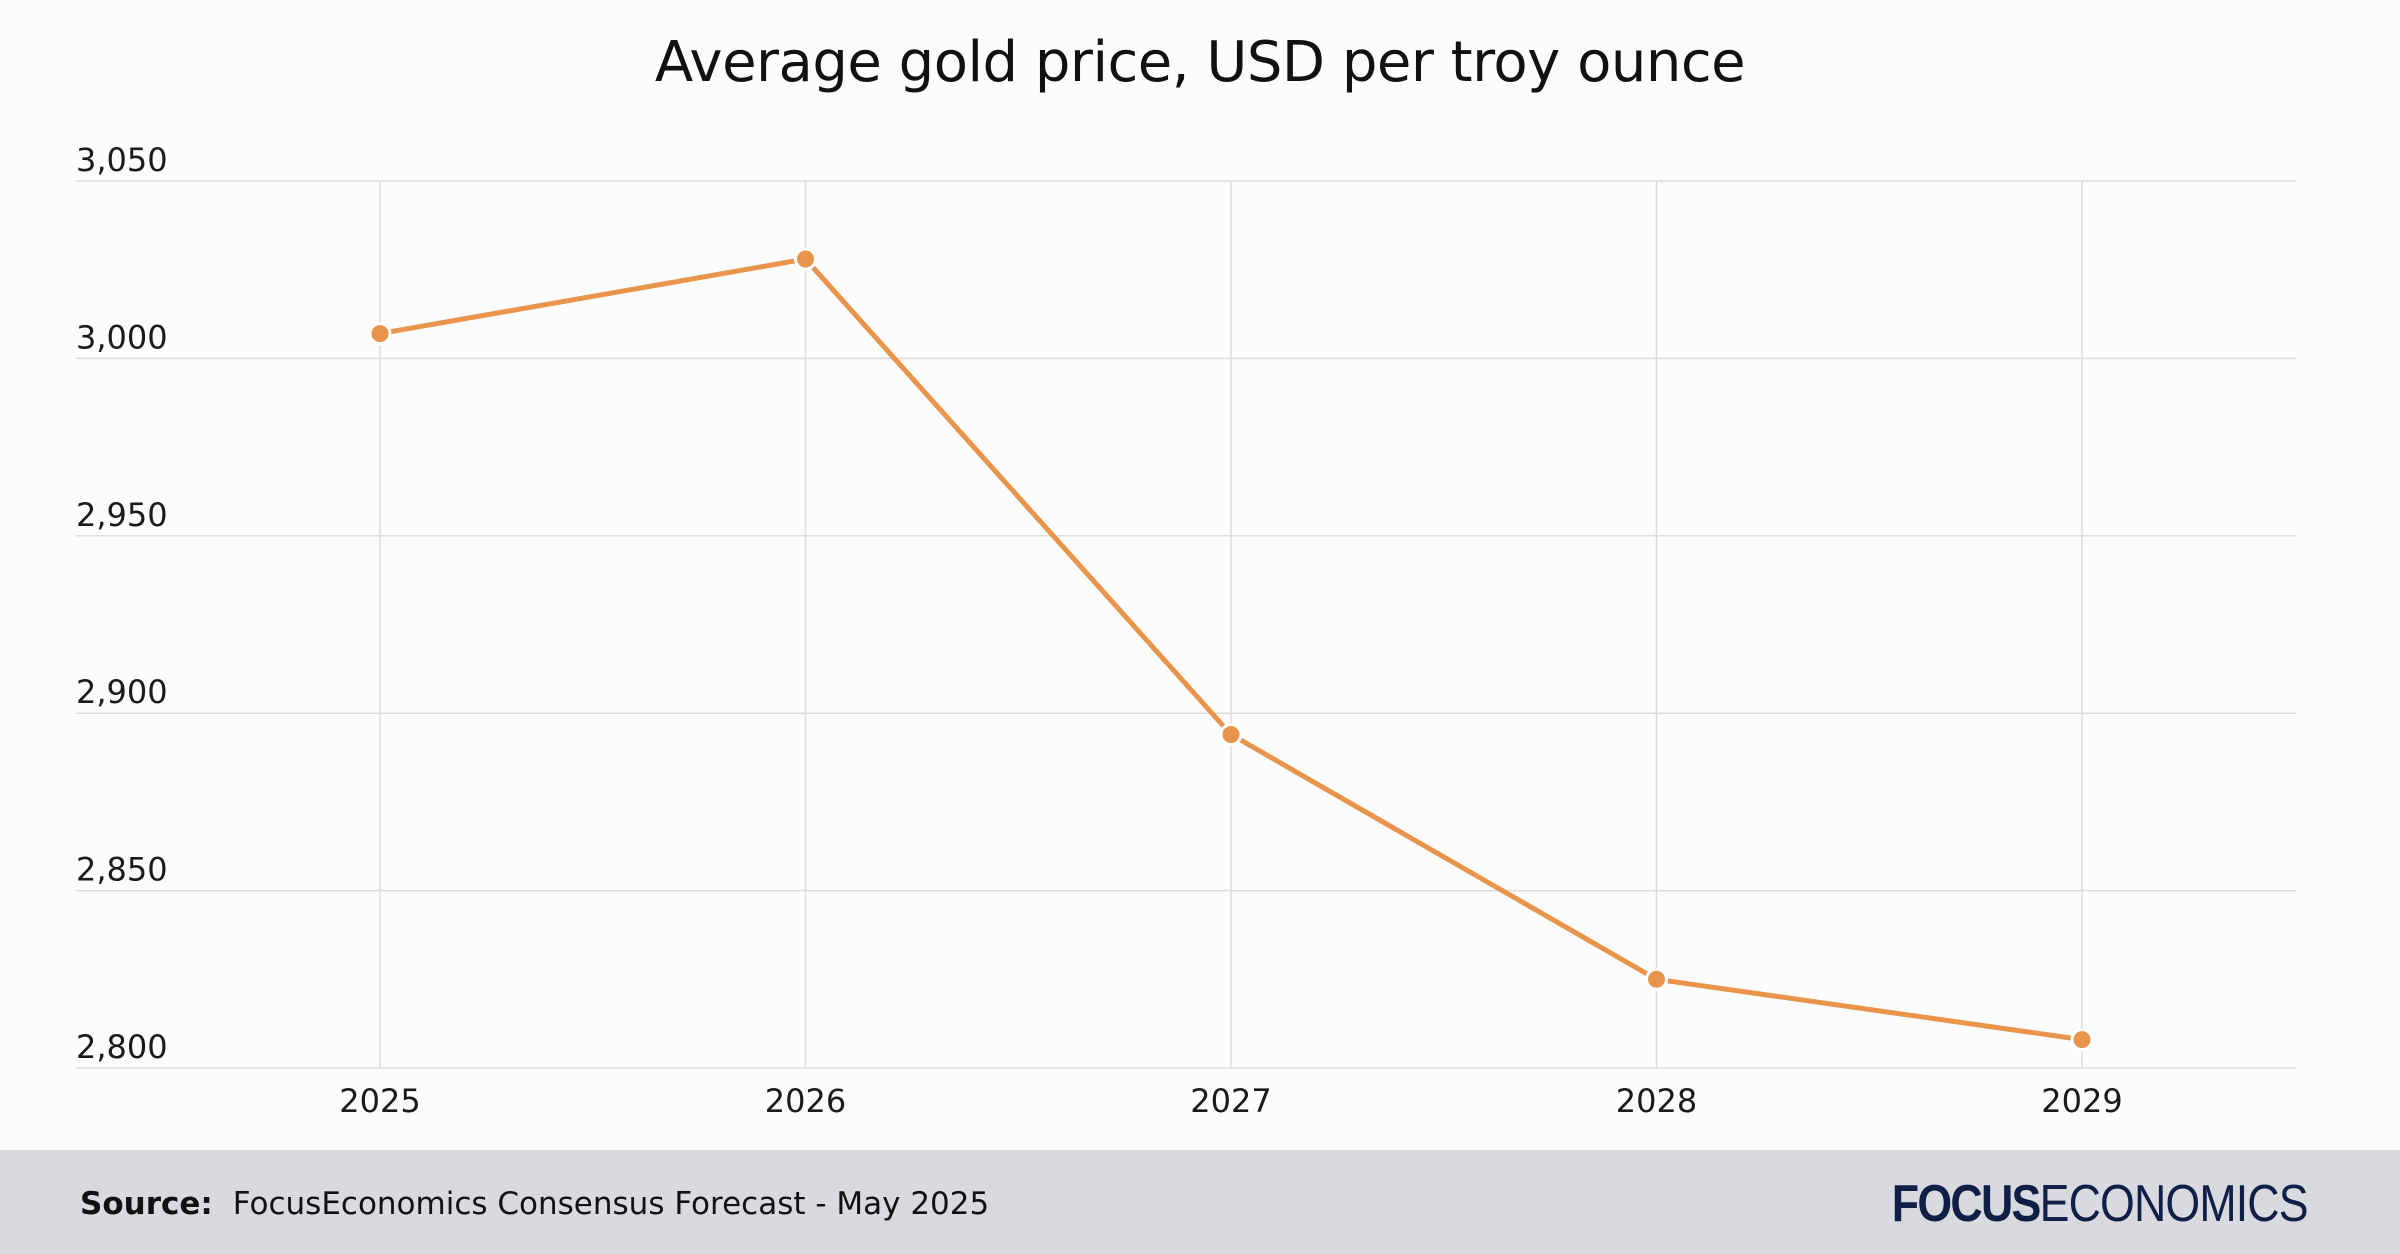  I want to click on x-tick-label: 2027, so click(1230, 1101).